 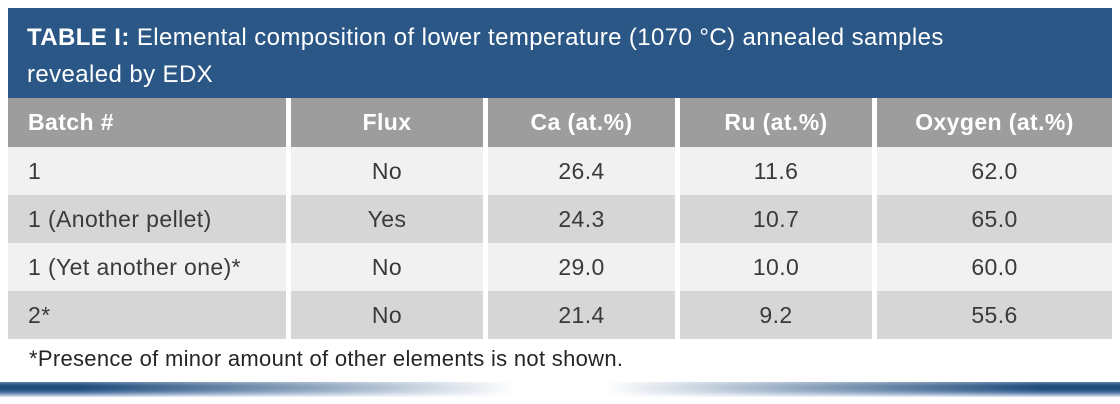 I want to click on cell-batch: 1 (Yet another one)*, so click(x=147, y=267).